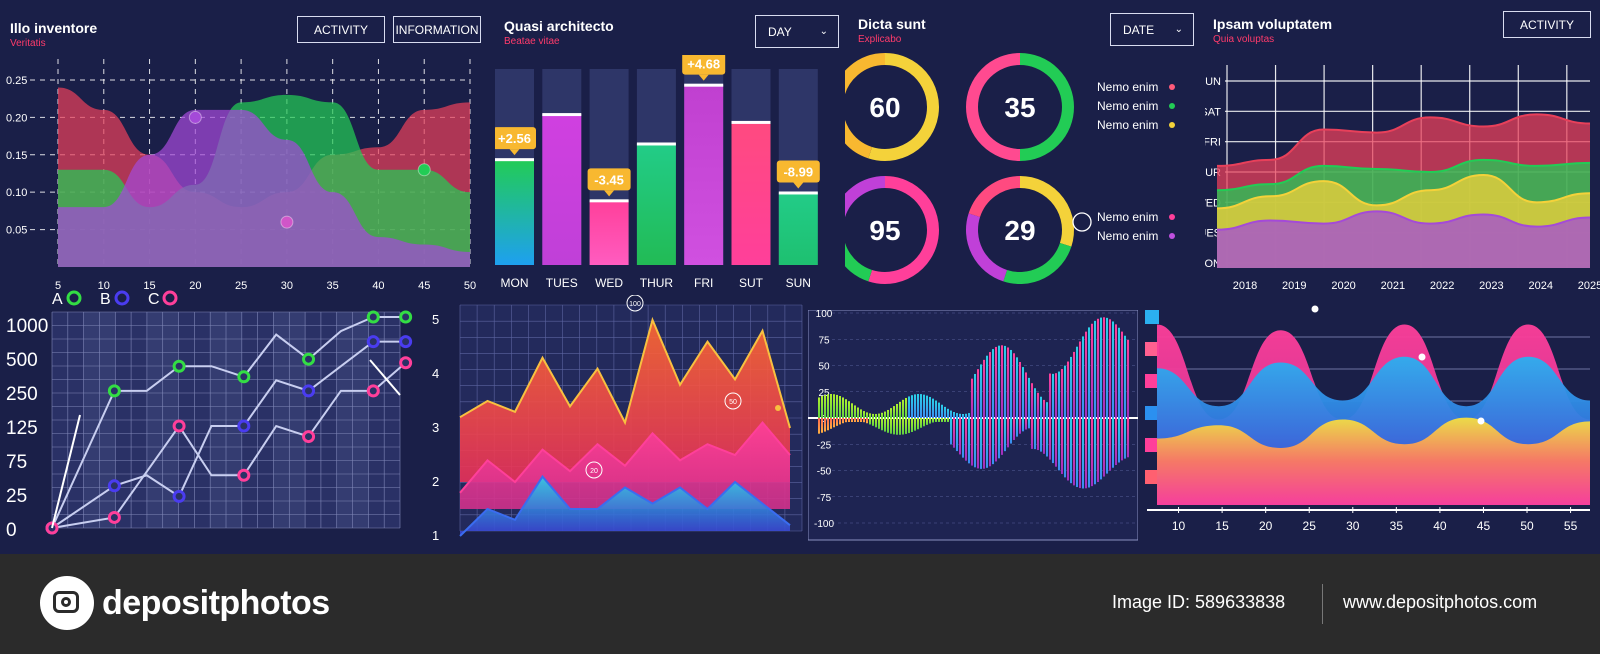 This screenshot has height=654, width=1600. Describe the element at coordinates (1152, 349) in the screenshot. I see `legend-square` at that location.